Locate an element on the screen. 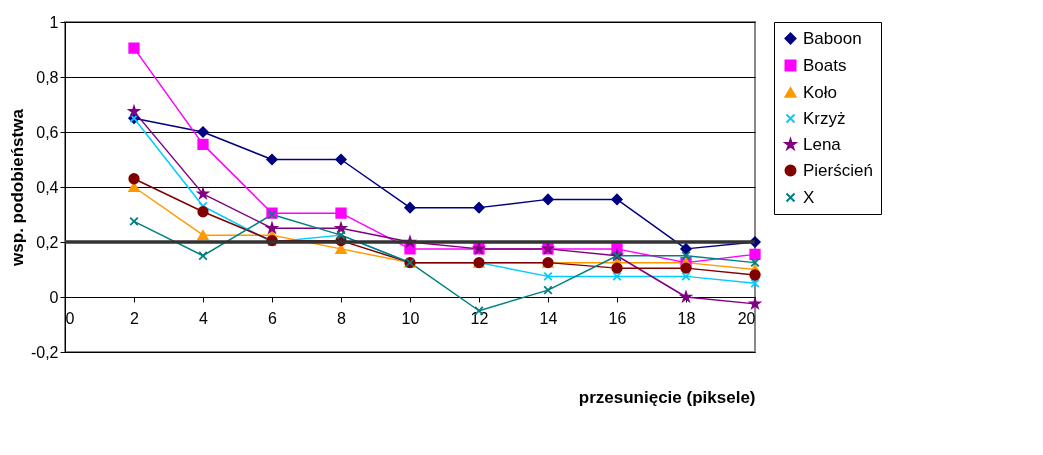 The height and width of the screenshot is (455, 1043). x-tick-label: 8 is located at coordinates (342, 318).